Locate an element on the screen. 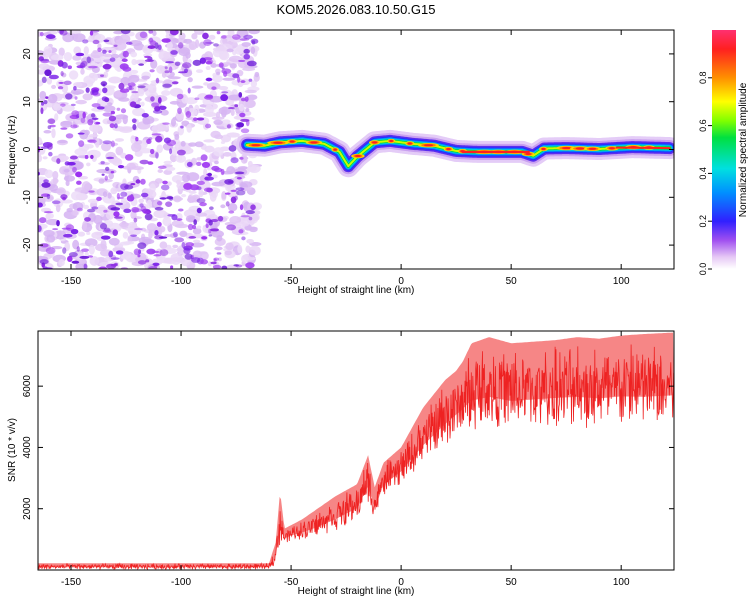 The width and height of the screenshot is (750, 600). colorbar-gradient is located at coordinates (724, 149).